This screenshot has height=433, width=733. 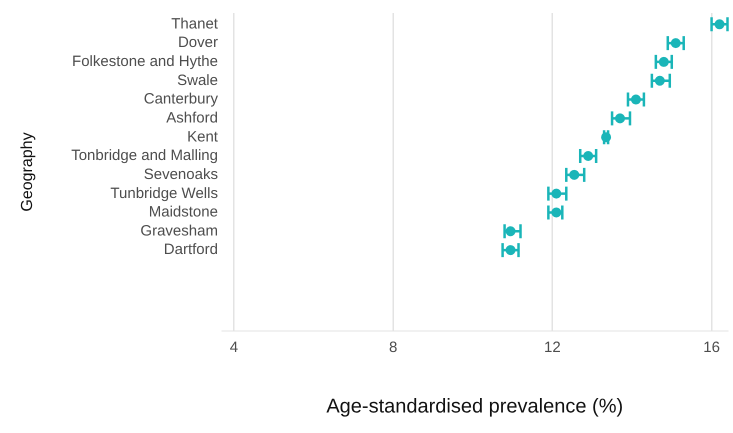 What do you see at coordinates (183, 212) in the screenshot?
I see `y-tick-label: Maidstone` at bounding box center [183, 212].